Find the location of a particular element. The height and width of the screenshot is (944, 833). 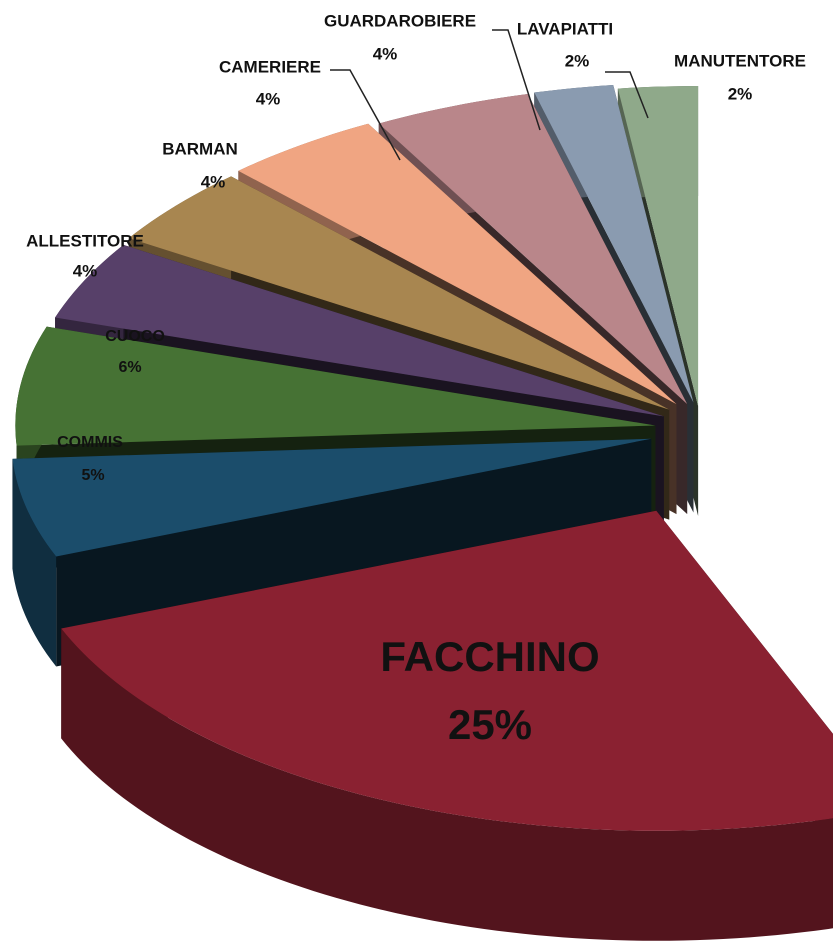

slice-label: MANUTENTORE is located at coordinates (740, 60).